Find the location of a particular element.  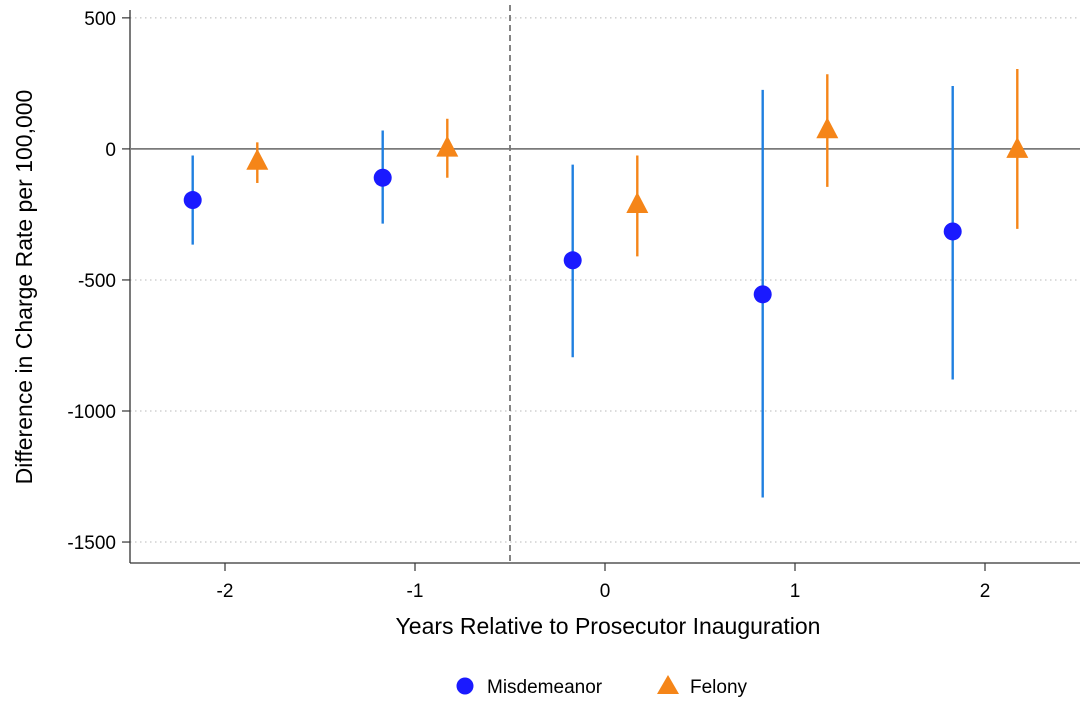

y-tick-label: -1000 is located at coordinates (91, 412).